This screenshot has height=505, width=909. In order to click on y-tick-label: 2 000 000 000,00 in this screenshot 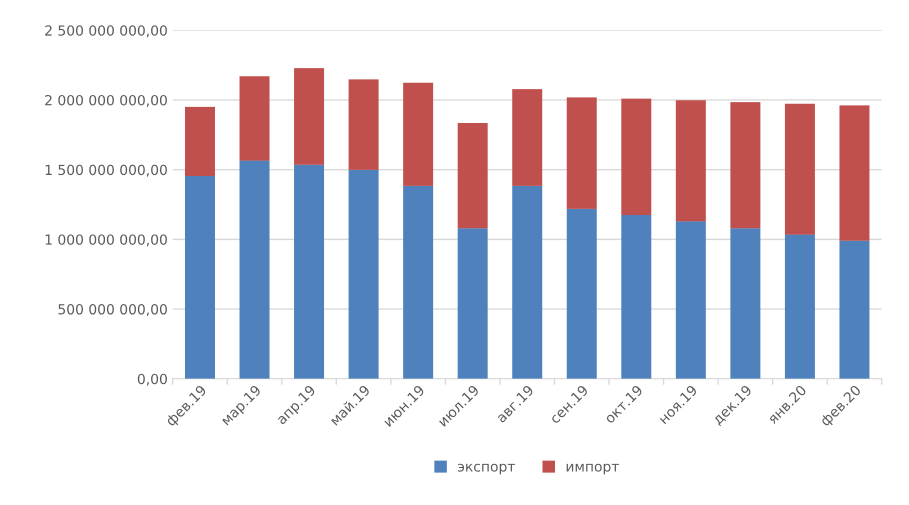, I will do `click(106, 100)`.